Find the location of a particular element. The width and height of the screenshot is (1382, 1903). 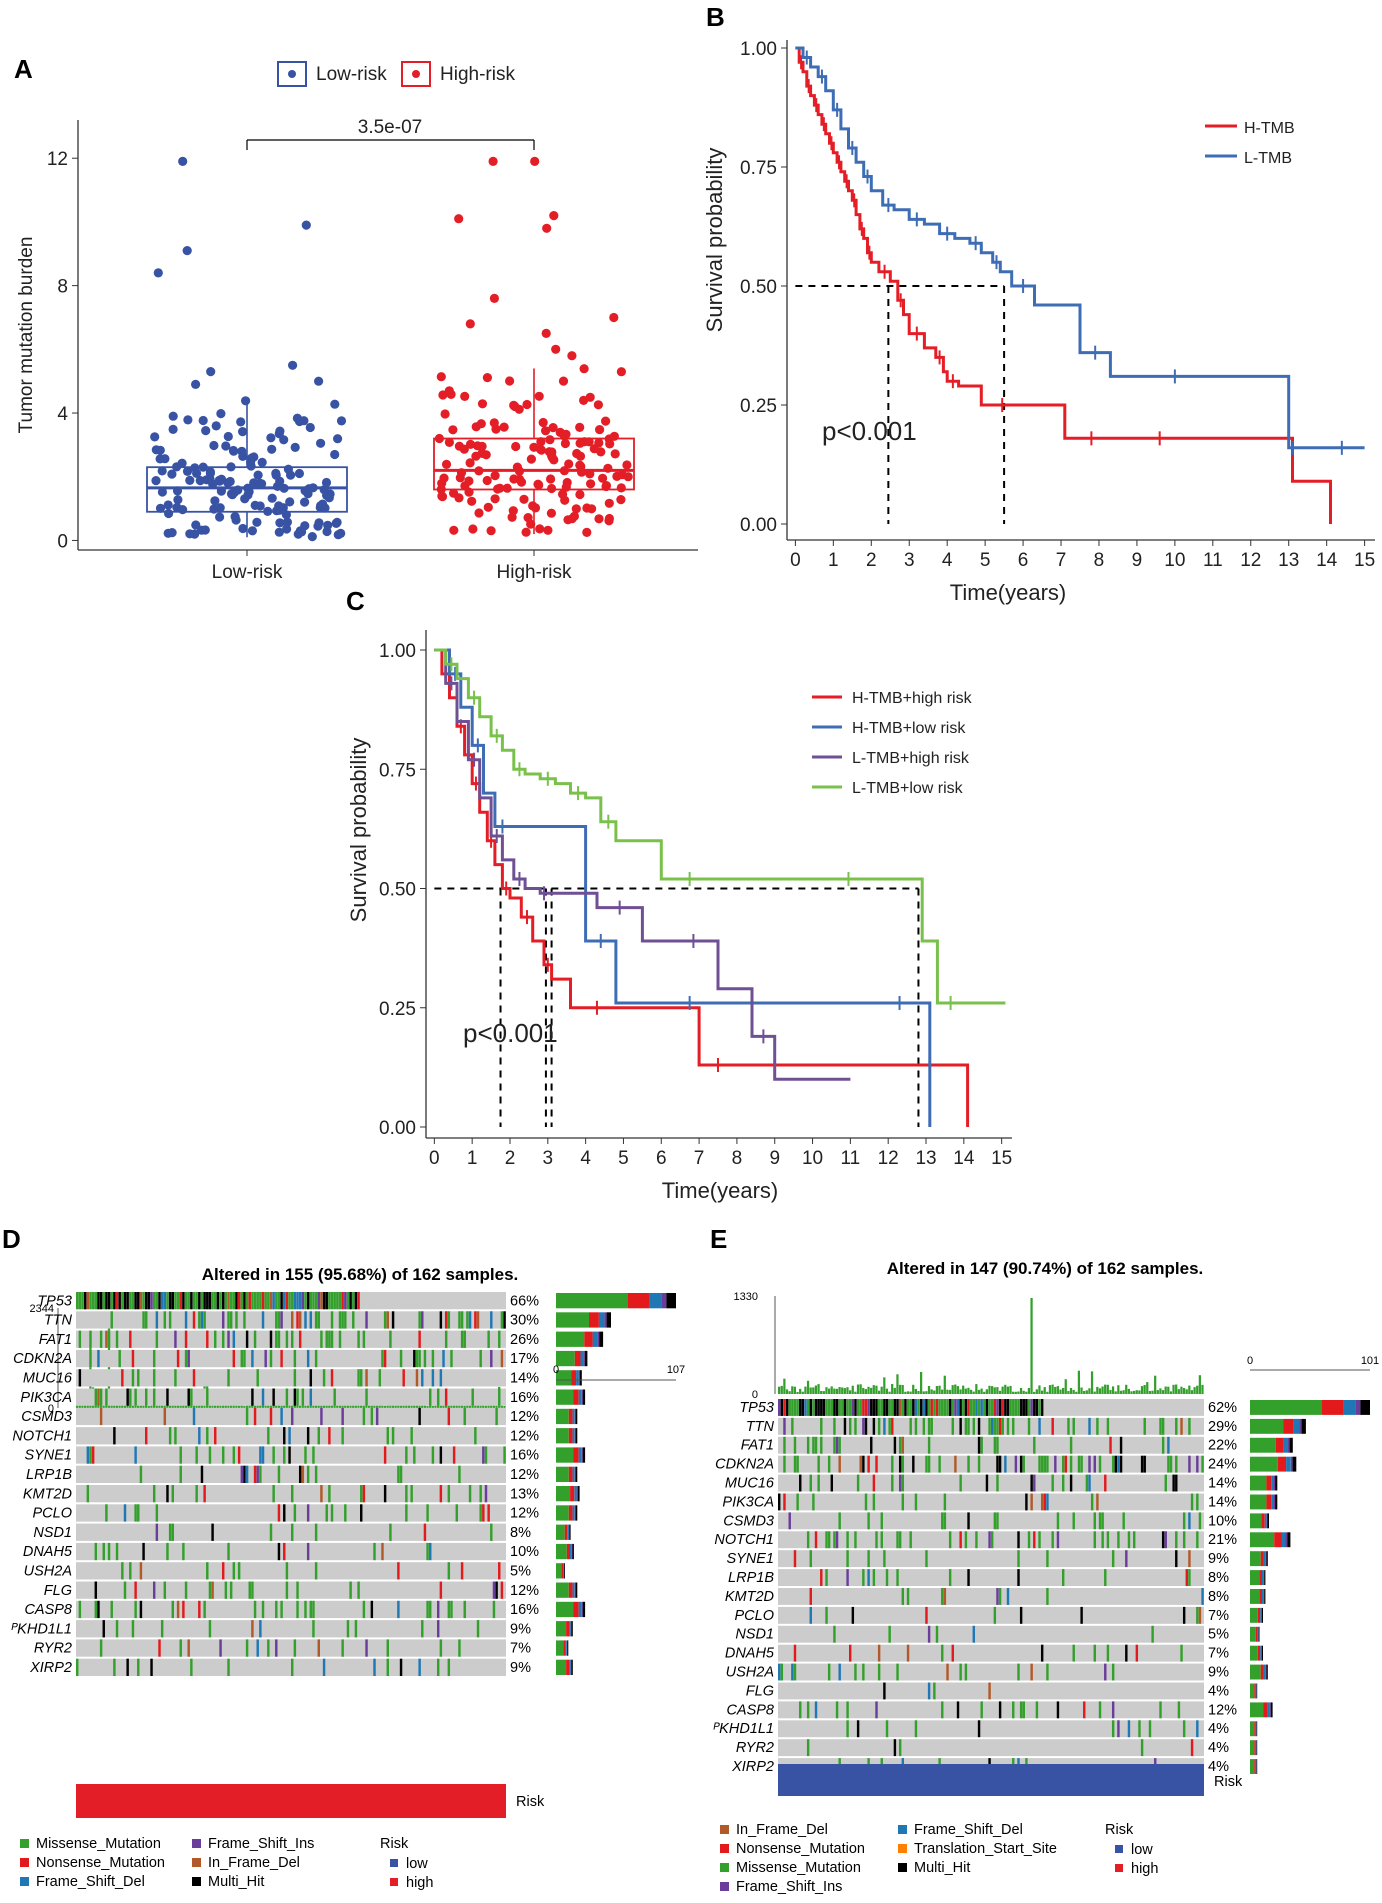

b-y-tick-label-3: 0.75 is located at coordinates (758, 168).